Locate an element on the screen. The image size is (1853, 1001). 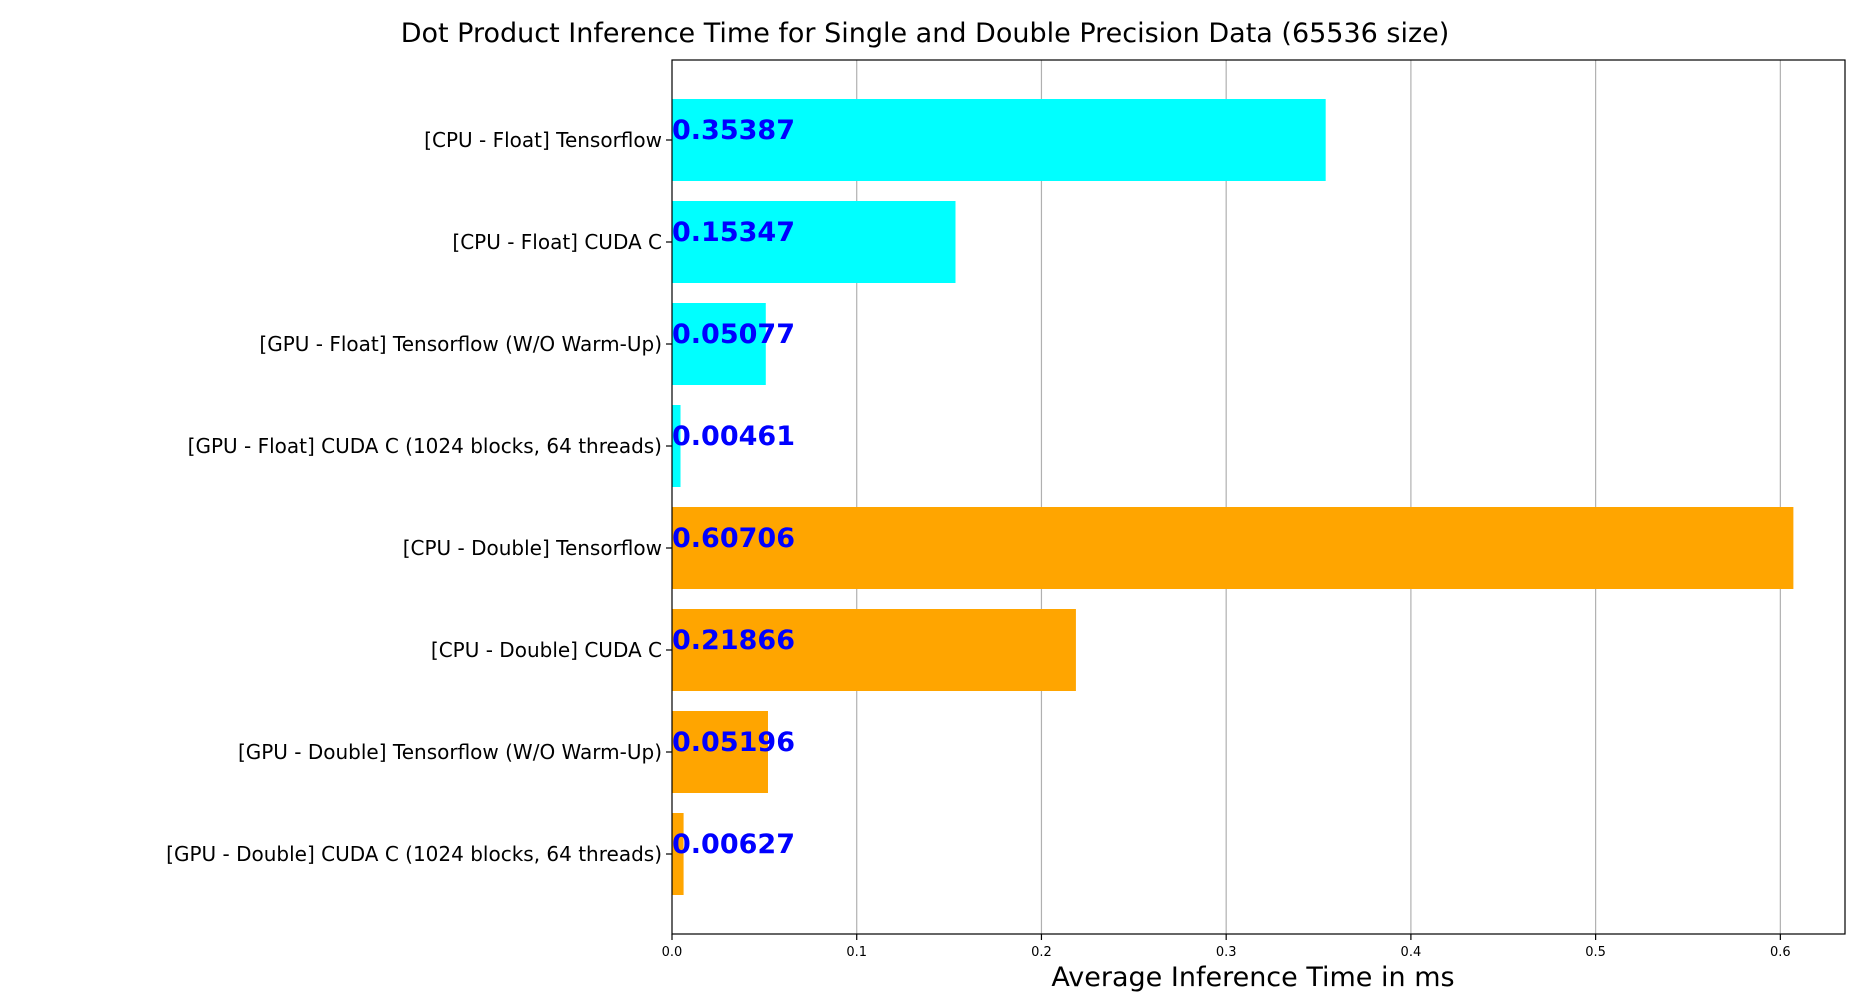
bar-value-label: 0.05196 is located at coordinates (733, 742).